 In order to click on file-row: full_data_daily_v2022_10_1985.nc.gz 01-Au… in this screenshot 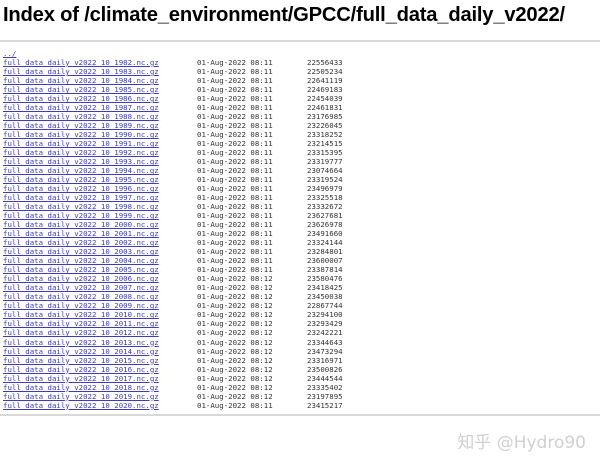, I will do `click(203, 89)`.